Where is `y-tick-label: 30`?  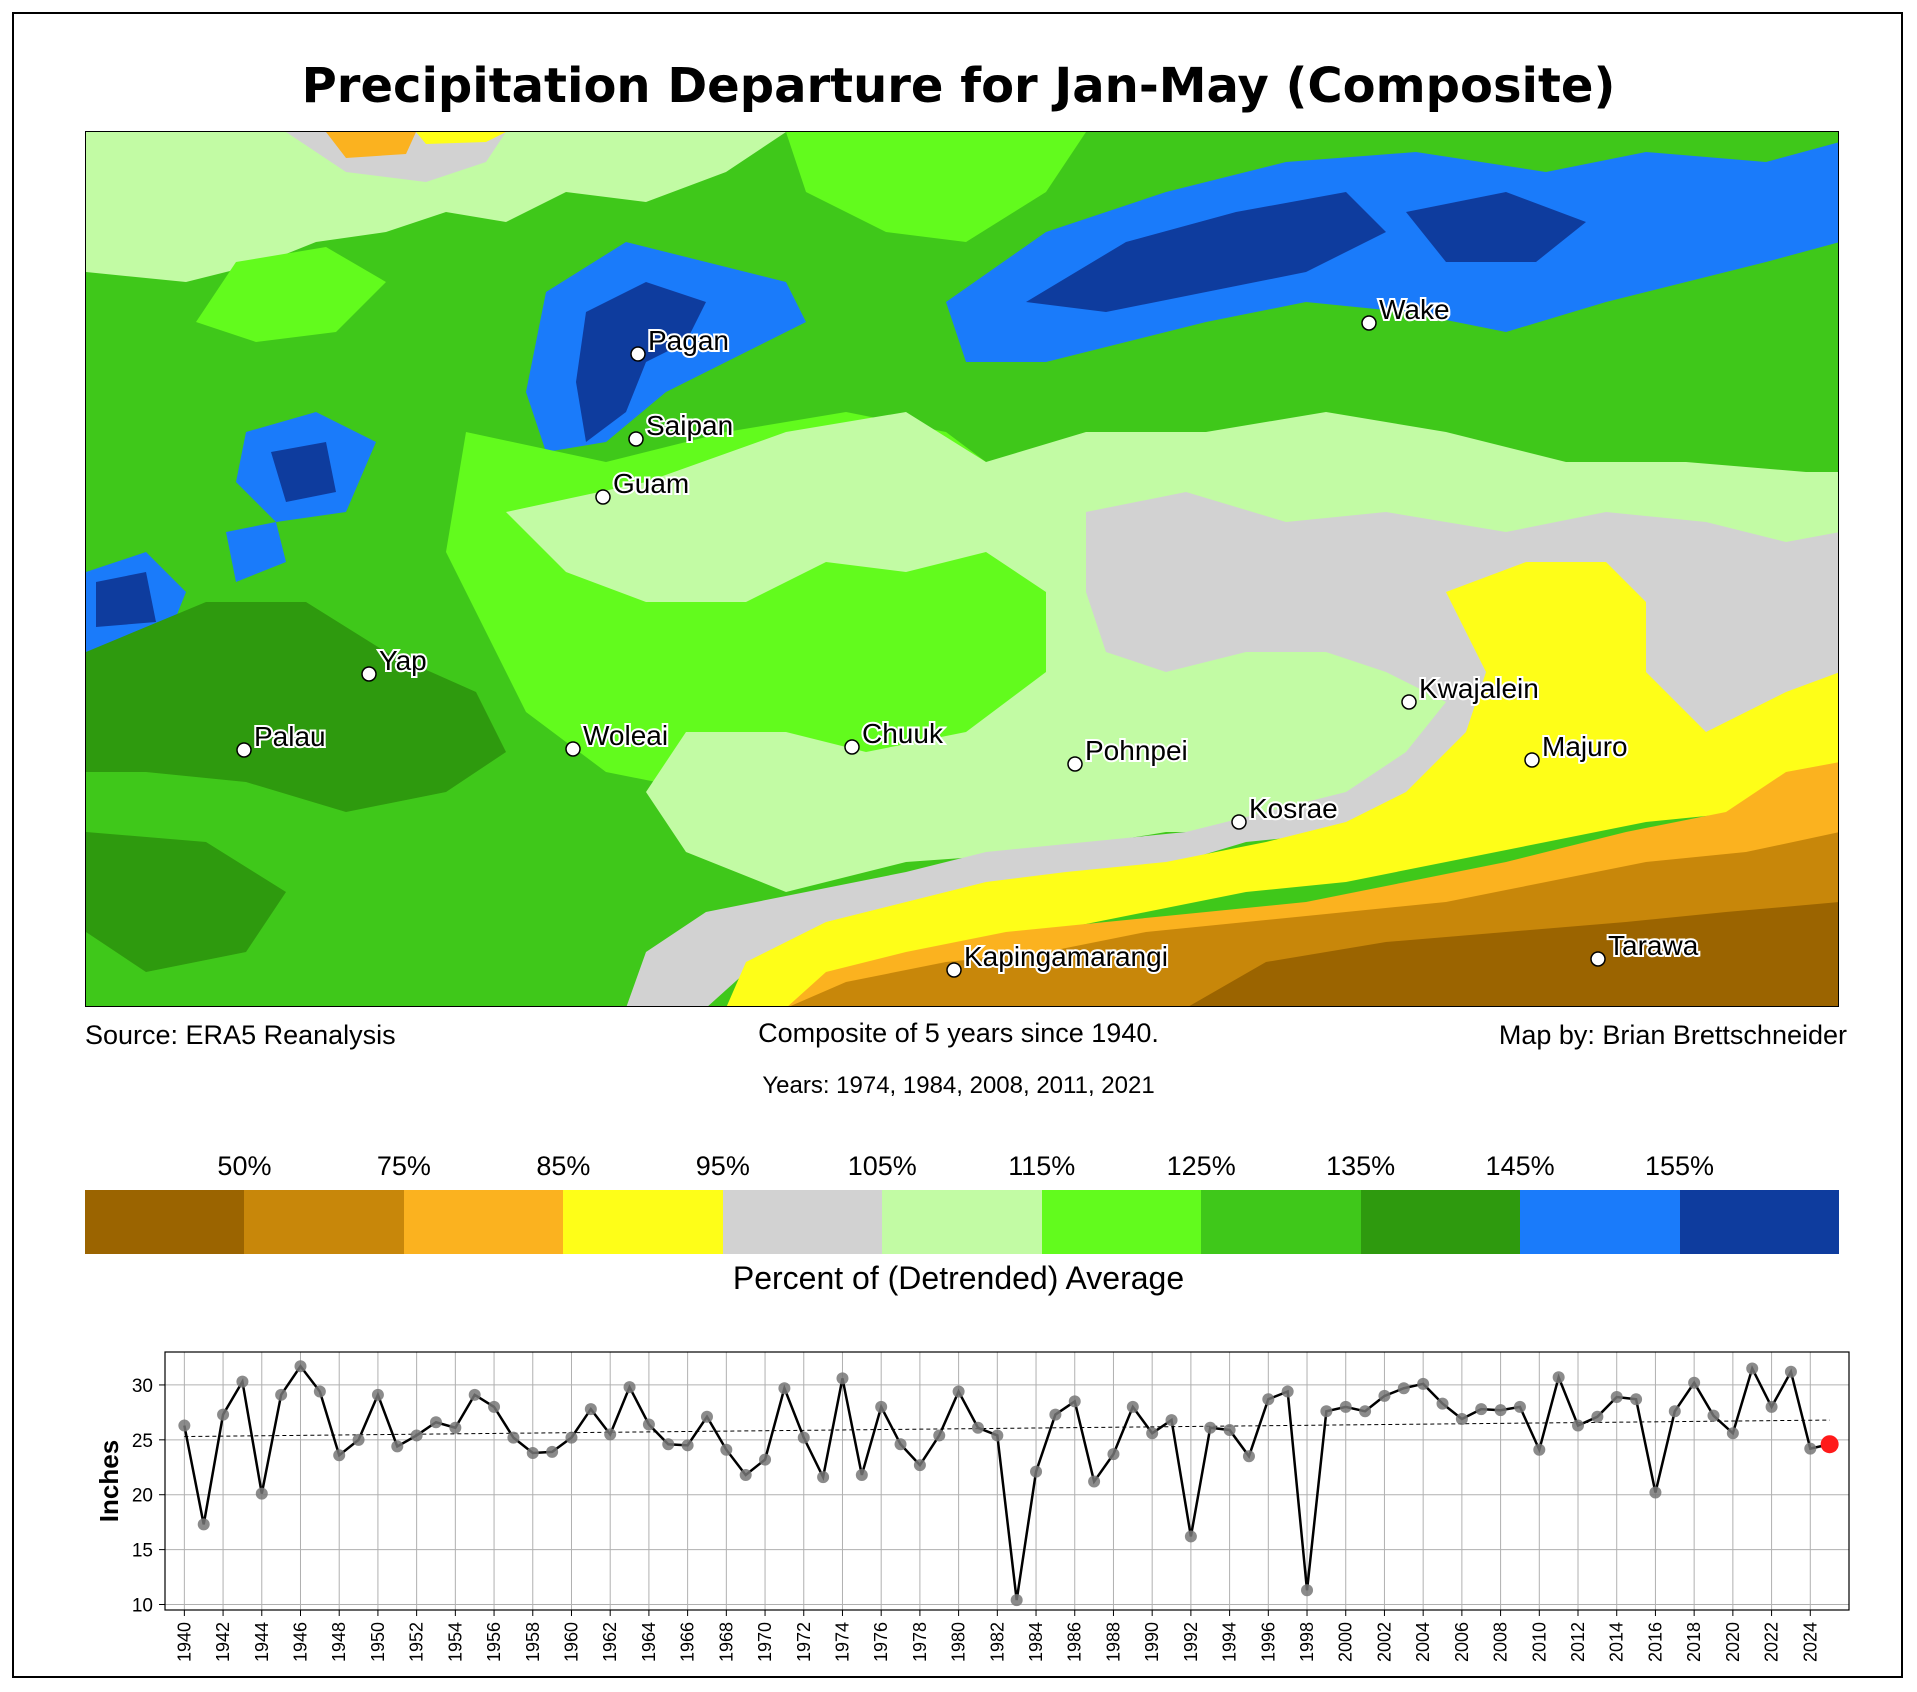
y-tick-label: 30 is located at coordinates (142, 1386).